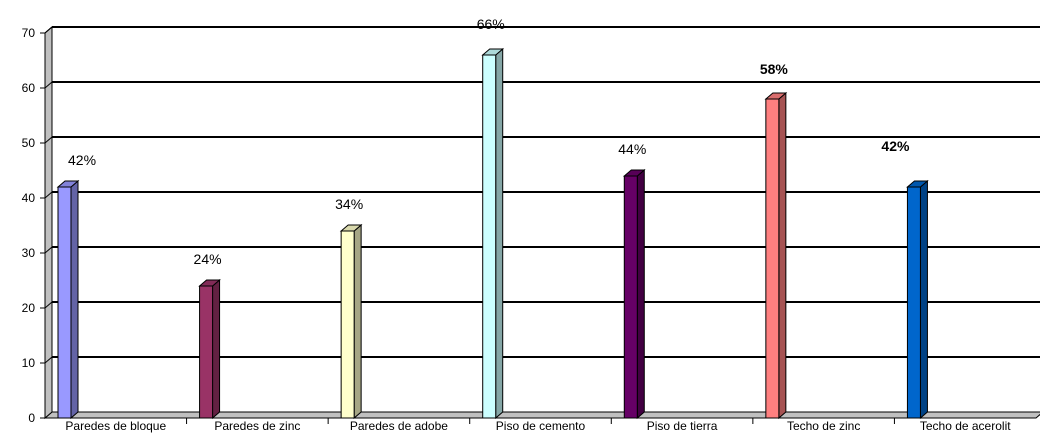  What do you see at coordinates (29, 308) in the screenshot?
I see `y-tick-label: 20` at bounding box center [29, 308].